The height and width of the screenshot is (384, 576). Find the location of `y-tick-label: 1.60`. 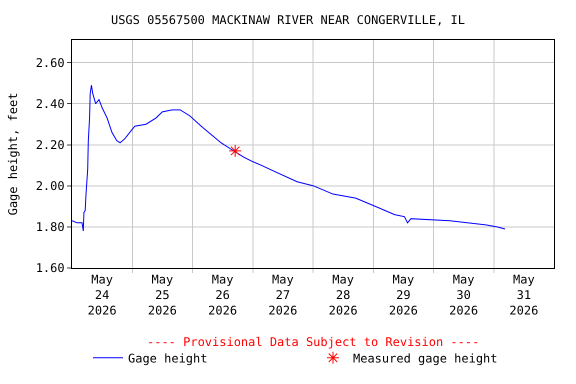

y-tick-label: 1.60 is located at coordinates (50, 268).